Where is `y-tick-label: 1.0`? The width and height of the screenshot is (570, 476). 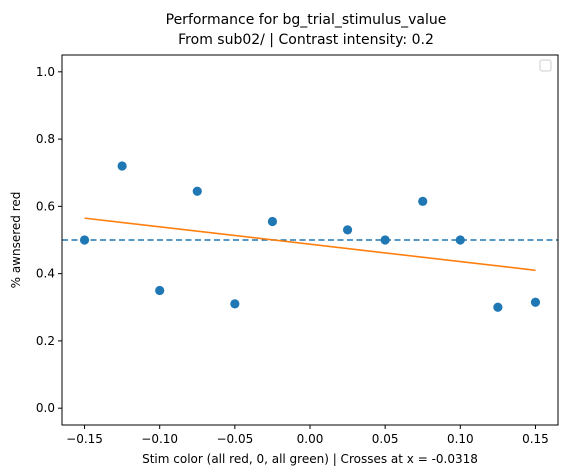
y-tick-label: 1.0 is located at coordinates (45, 72).